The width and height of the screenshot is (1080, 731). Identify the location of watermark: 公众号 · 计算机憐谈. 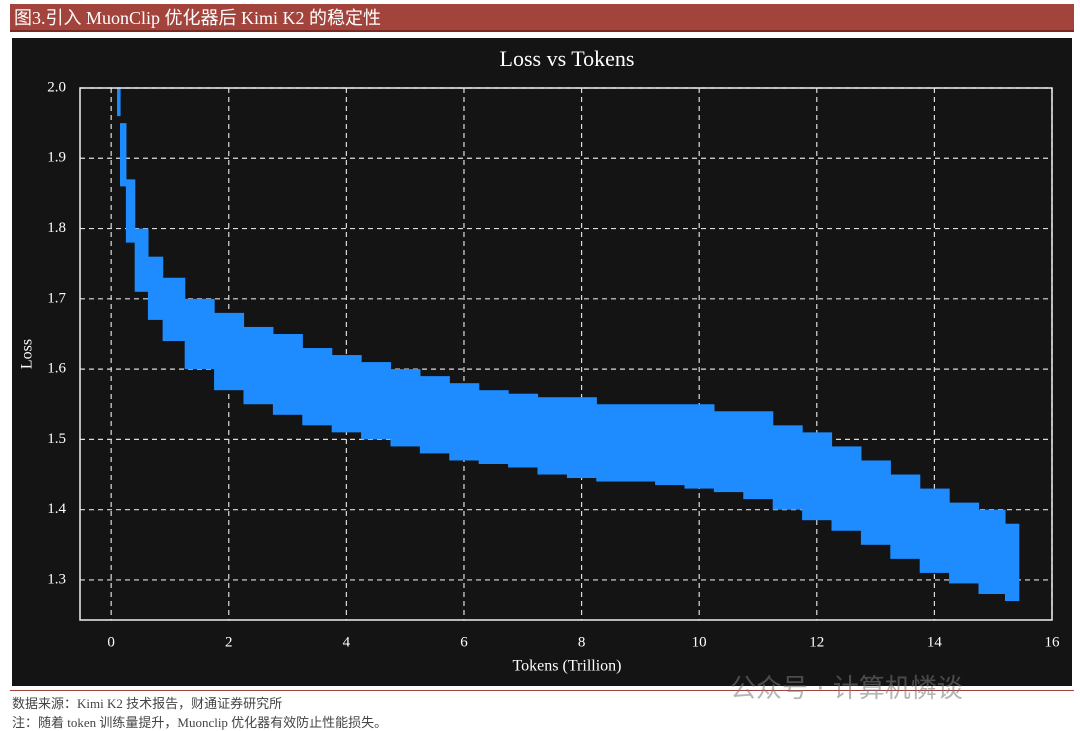
(846, 689).